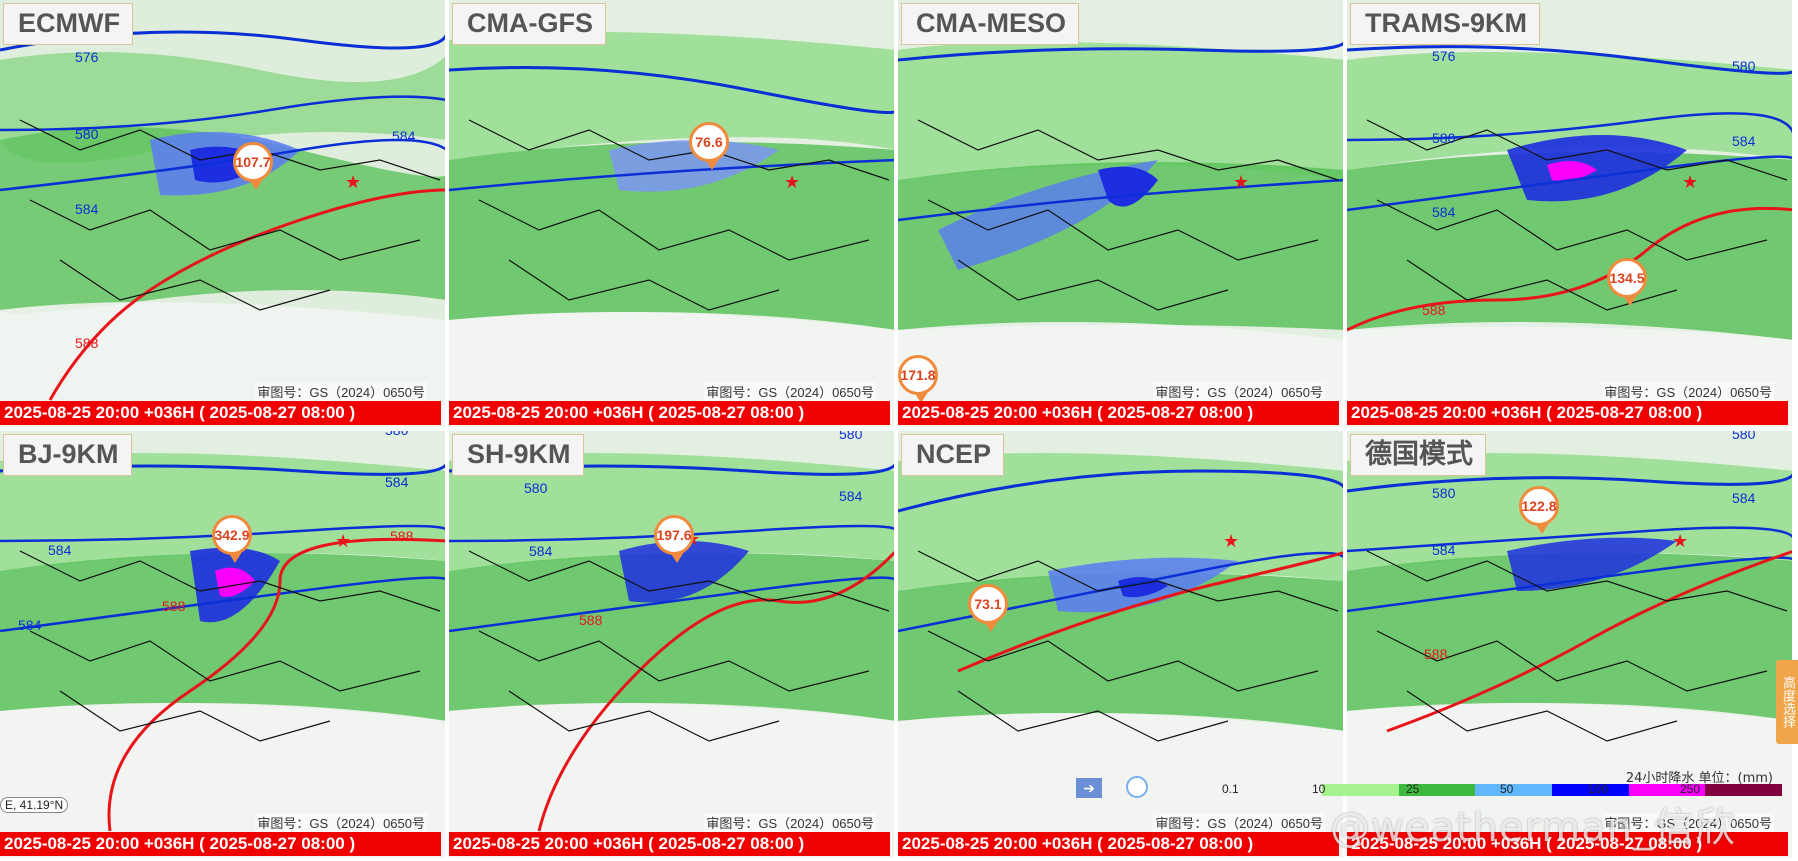  What do you see at coordinates (953, 455) in the screenshot?
I see `panel-title: NCEP` at bounding box center [953, 455].